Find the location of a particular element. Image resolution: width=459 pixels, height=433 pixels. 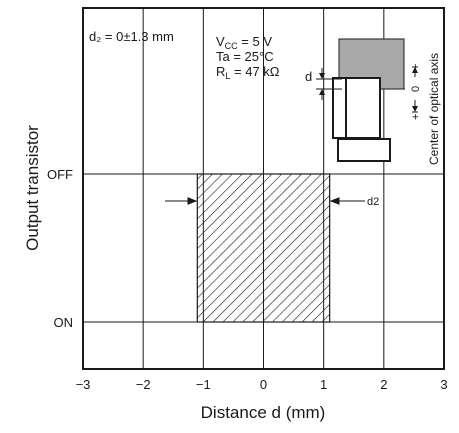

x-axis-title: Distance d (mm) is located at coordinates (263, 412).